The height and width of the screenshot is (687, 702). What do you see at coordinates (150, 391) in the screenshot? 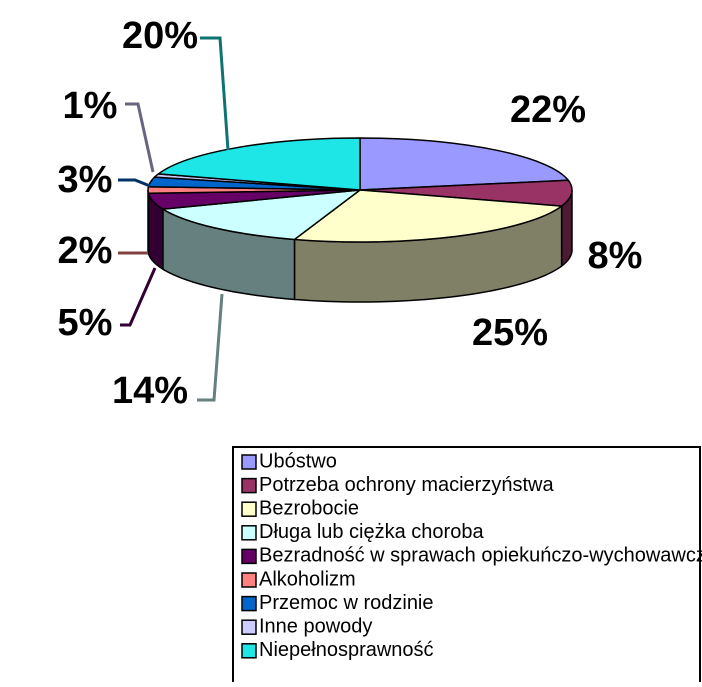
I see `data-label: 14%` at bounding box center [150, 391].